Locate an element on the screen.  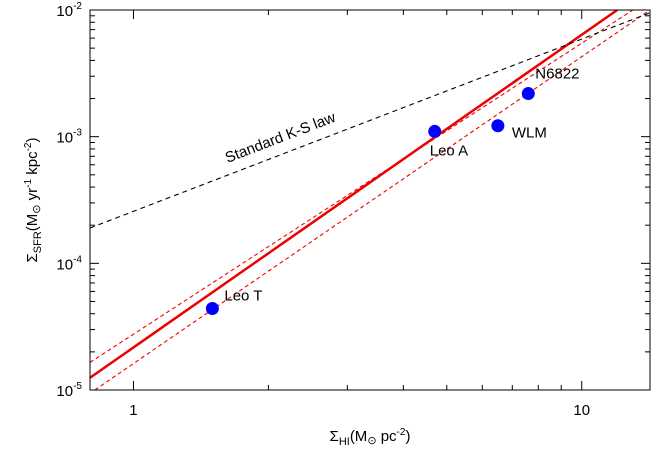
point-leo-t is located at coordinates (212, 308).